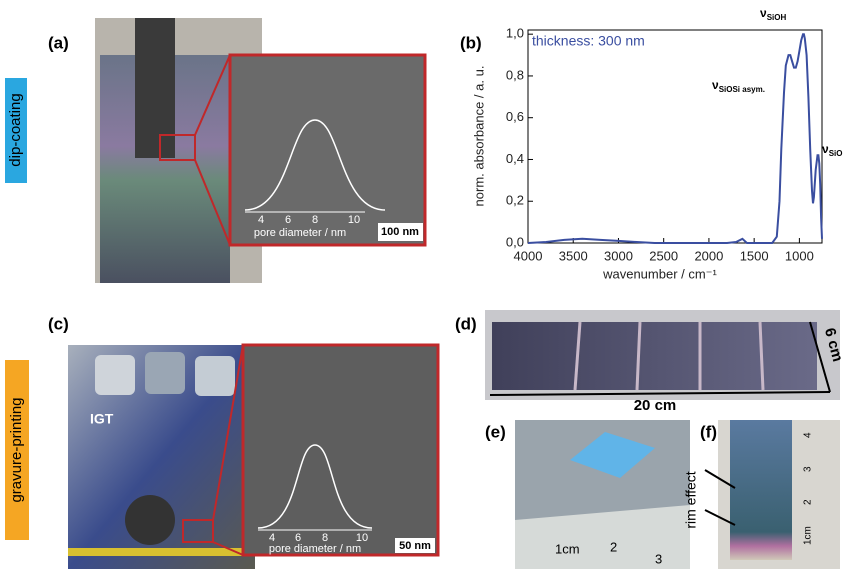 The image size is (845, 569). What do you see at coordinates (799, 255) in the screenshot?
I see `x-tick-label: 1000` at bounding box center [799, 255].